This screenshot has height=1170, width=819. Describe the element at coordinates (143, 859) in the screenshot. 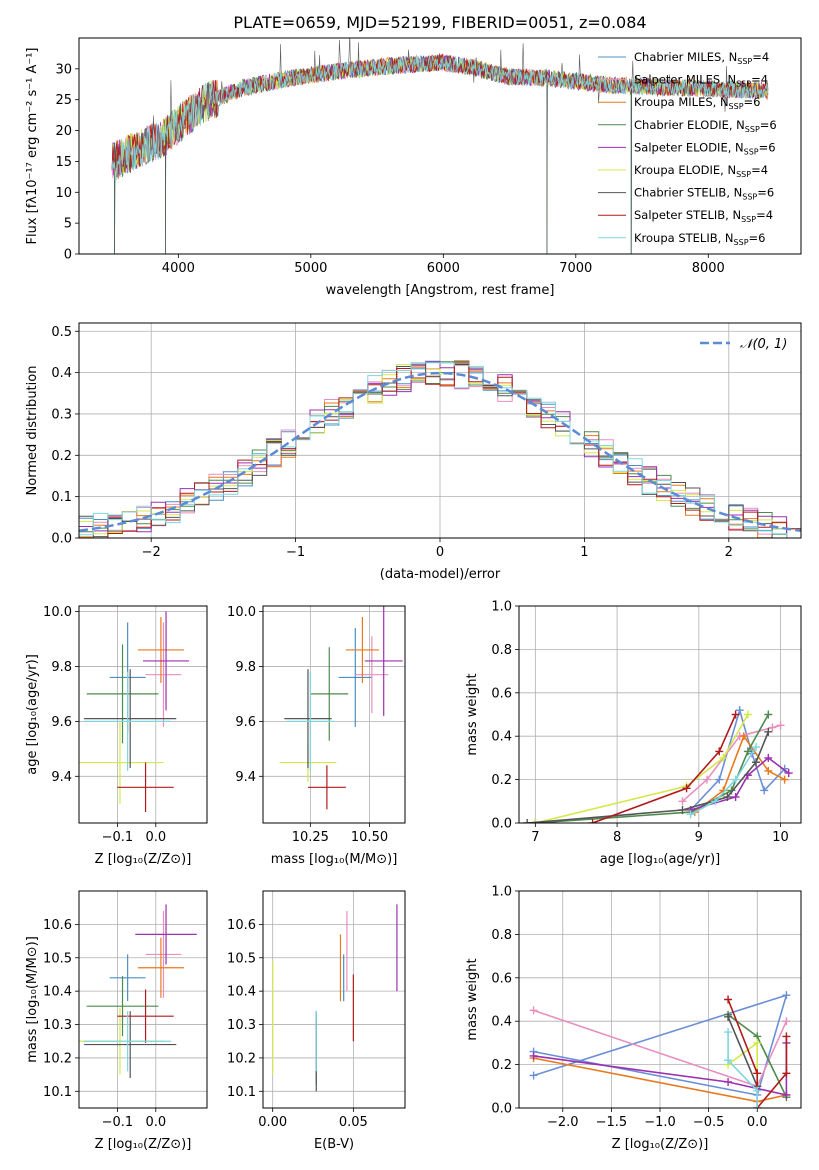

I see `x-axis-label: Z [log₁₀(Z/Z⊙)]` at that location.